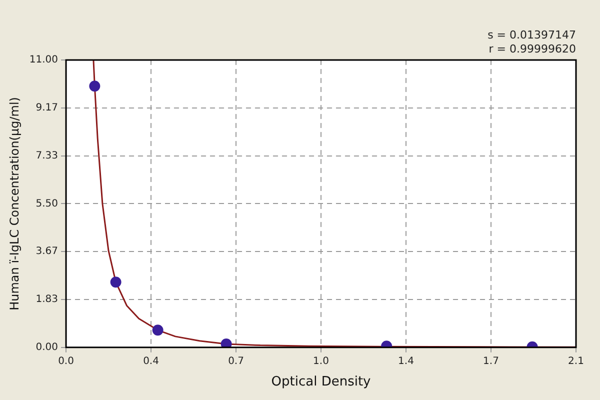 This screenshot has height=400, width=600. What do you see at coordinates (47, 204) in the screenshot?
I see `y-tick-label: 5.50` at bounding box center [47, 204].